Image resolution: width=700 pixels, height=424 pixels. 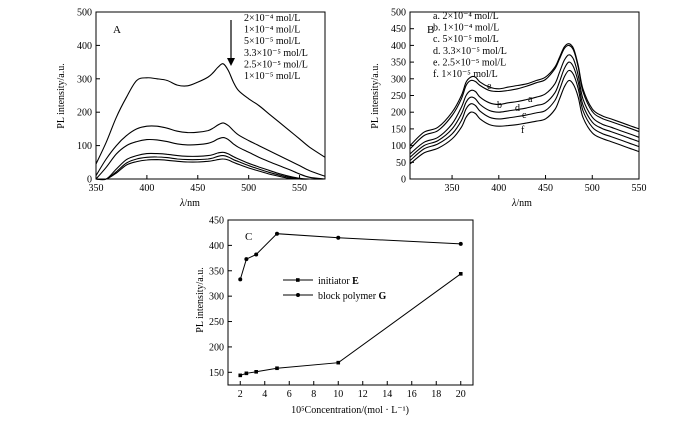 I want to click on legend-entry: 2.5×10⁻⁵ mol/L, so click(x=276, y=64).